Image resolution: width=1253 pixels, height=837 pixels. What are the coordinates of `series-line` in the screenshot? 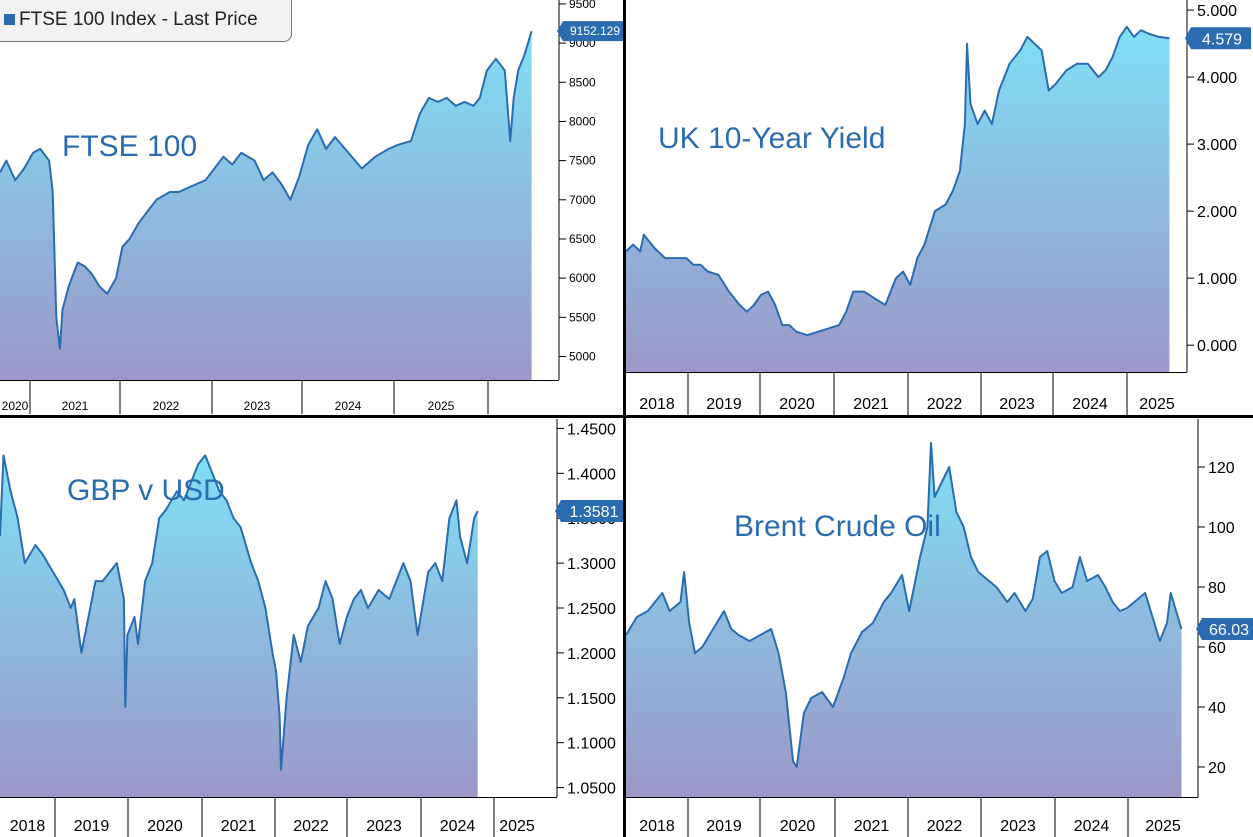 It's located at (239, 612).